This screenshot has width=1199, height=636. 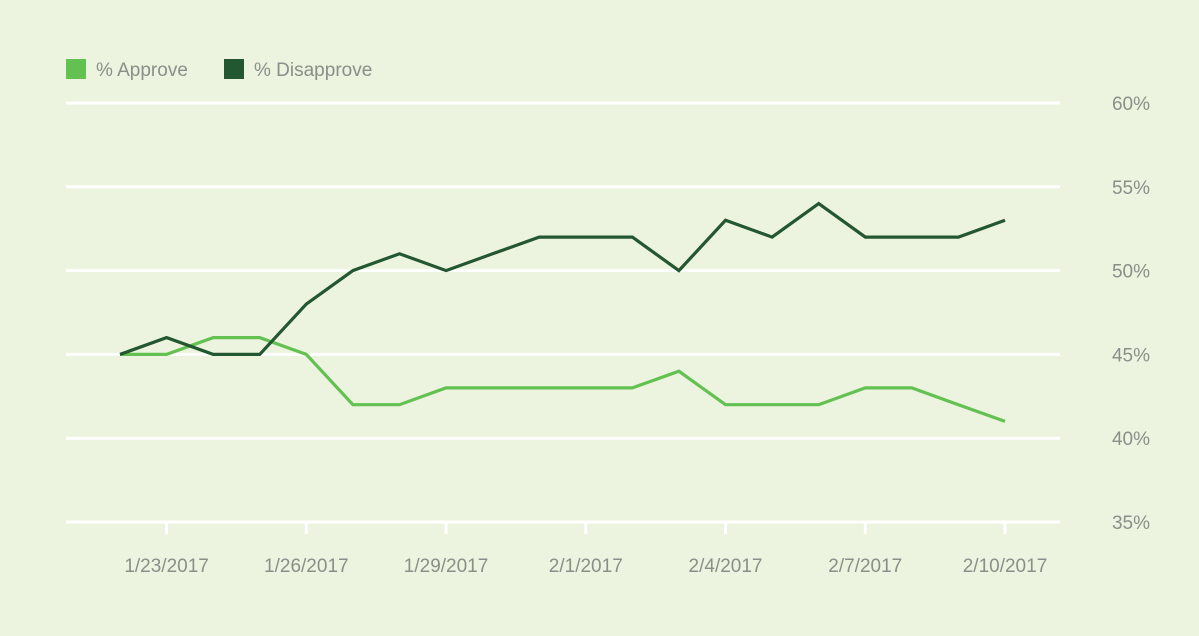 What do you see at coordinates (865, 566) in the screenshot?
I see `x-tick-label: 2/7/2017` at bounding box center [865, 566].